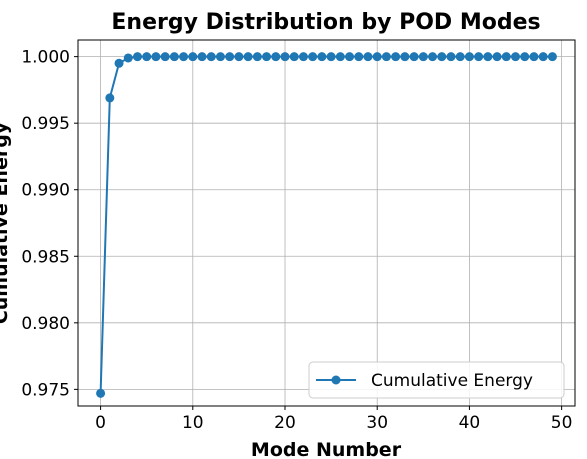  I want to click on y-tick-label: 0.985, so click(45, 257).